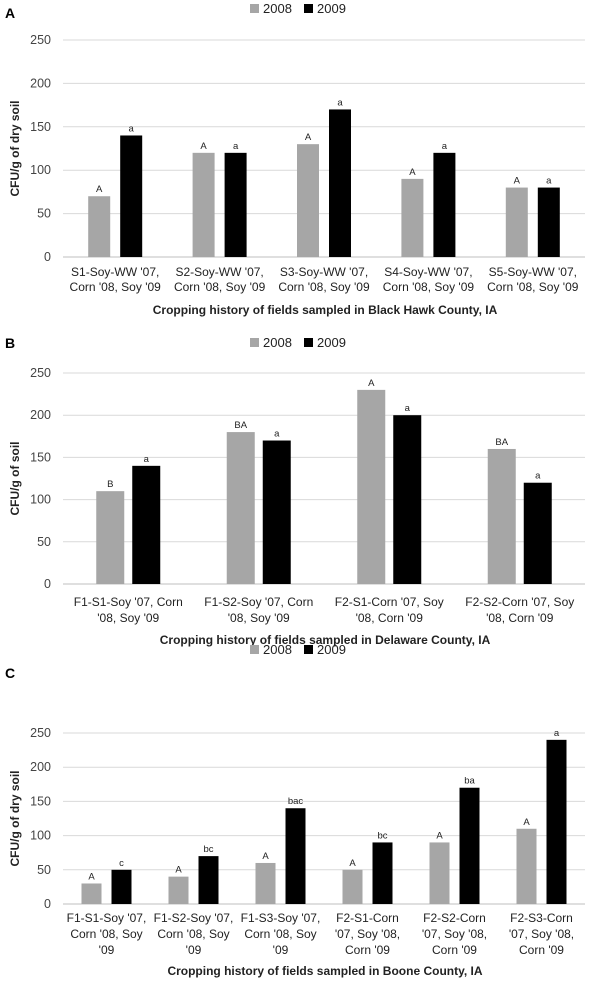 The height and width of the screenshot is (987, 600). I want to click on x-tick-label: S5-Soy-WW '07,, so click(533, 272).